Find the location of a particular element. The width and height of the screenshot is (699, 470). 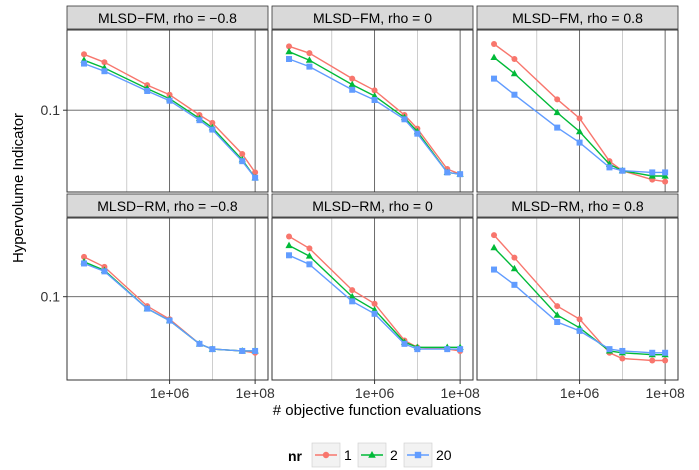

facet-title: MLSD−RM, rho = −0.8 is located at coordinates (167, 206).